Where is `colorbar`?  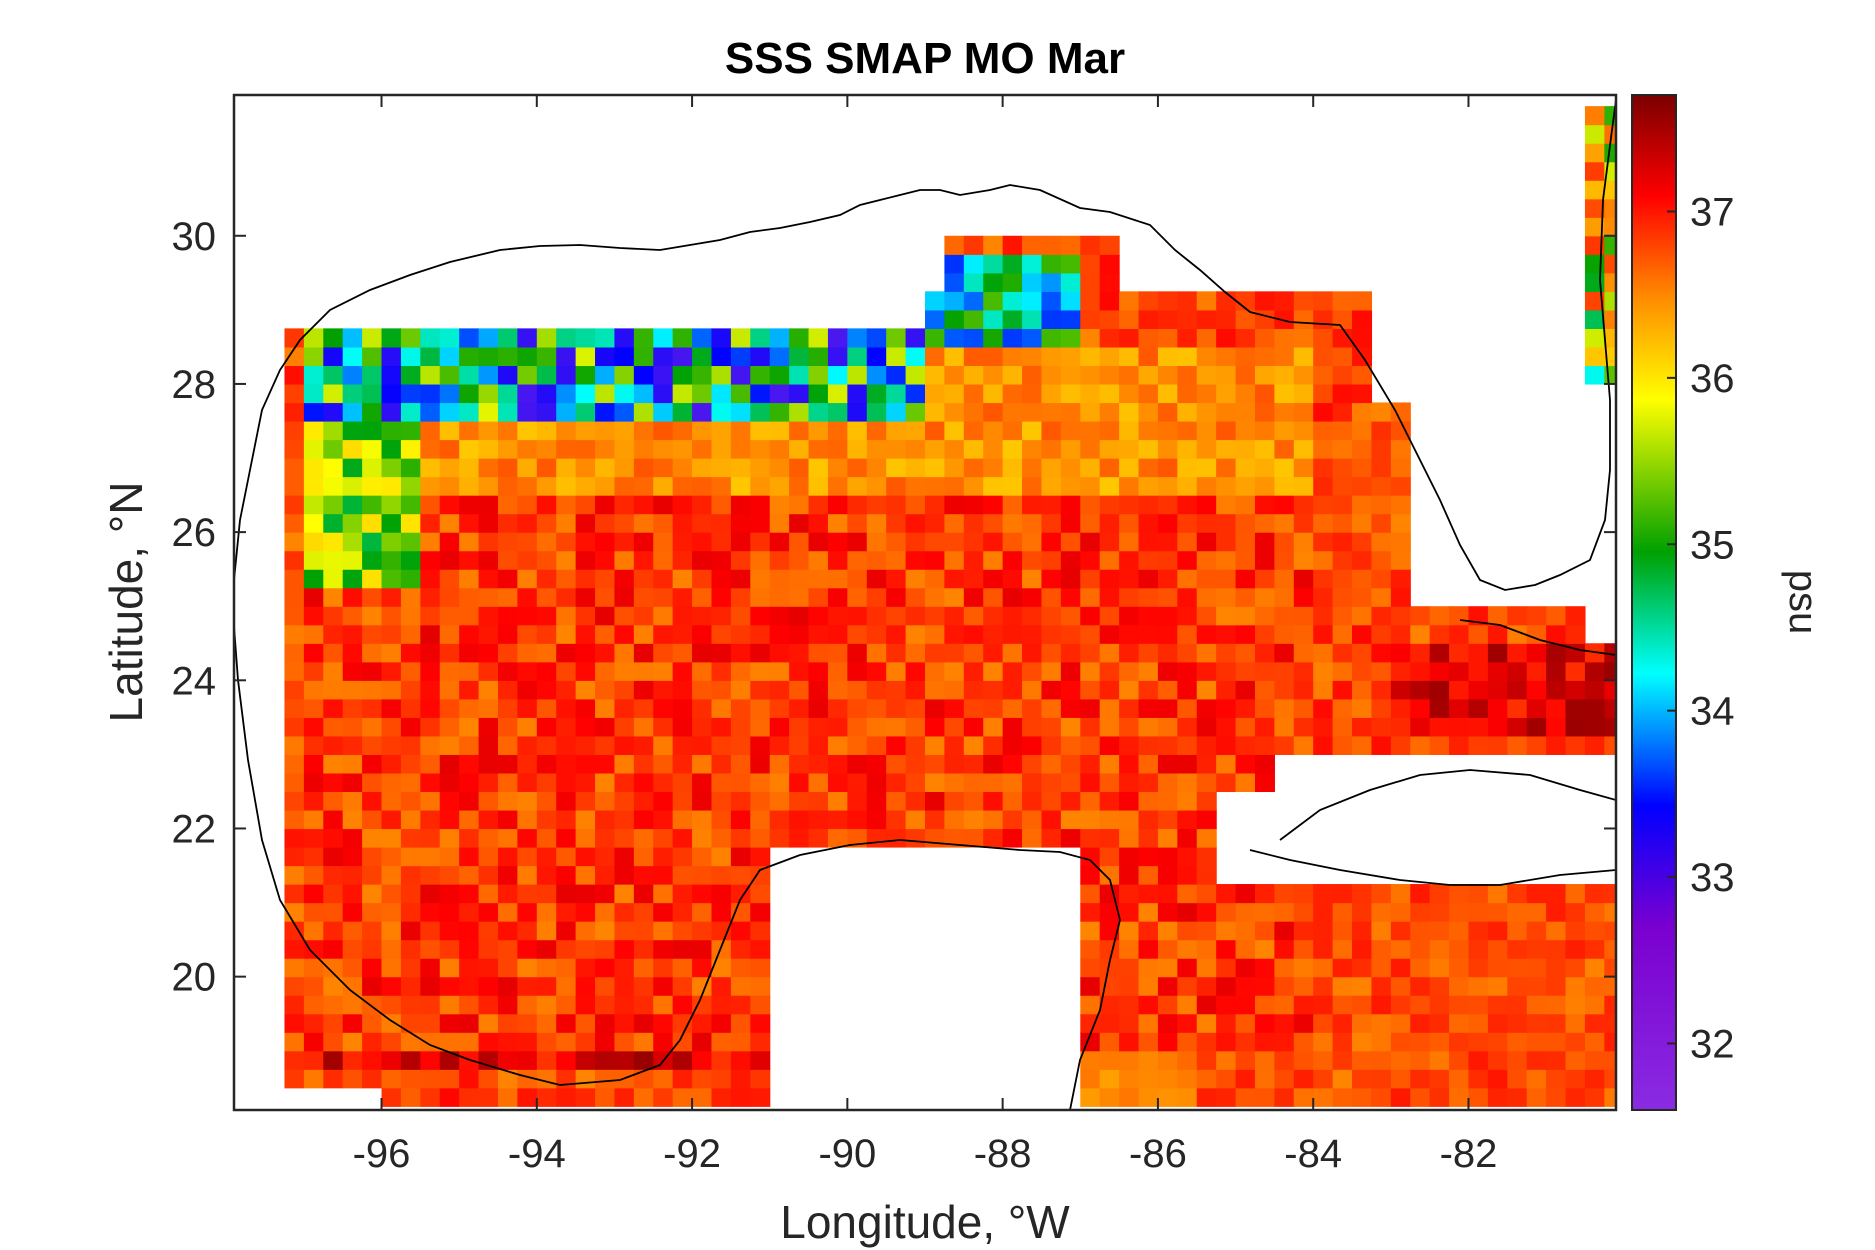 colorbar is located at coordinates (1654, 602).